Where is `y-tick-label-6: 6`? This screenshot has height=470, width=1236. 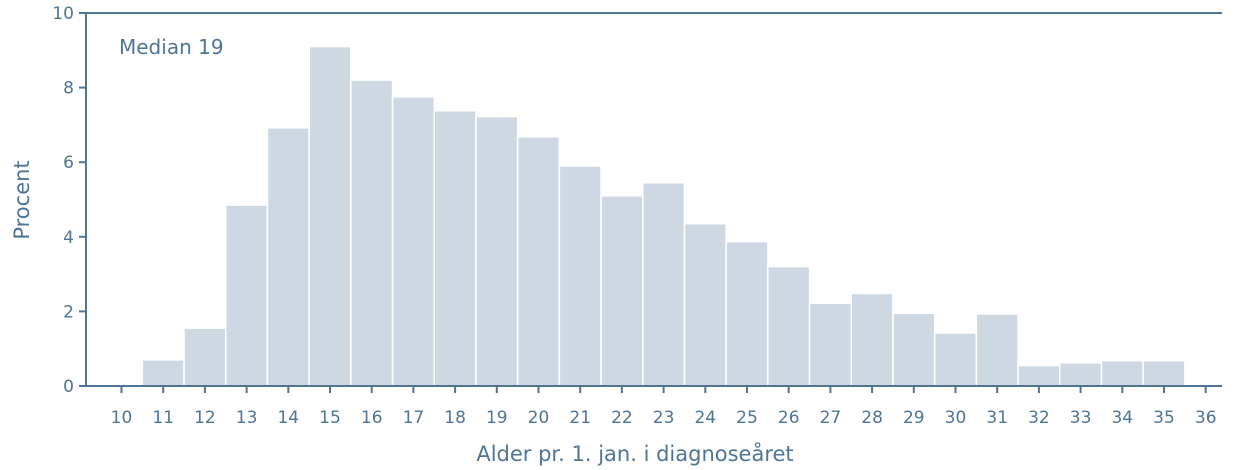
y-tick-label-6: 6 is located at coordinates (68, 163).